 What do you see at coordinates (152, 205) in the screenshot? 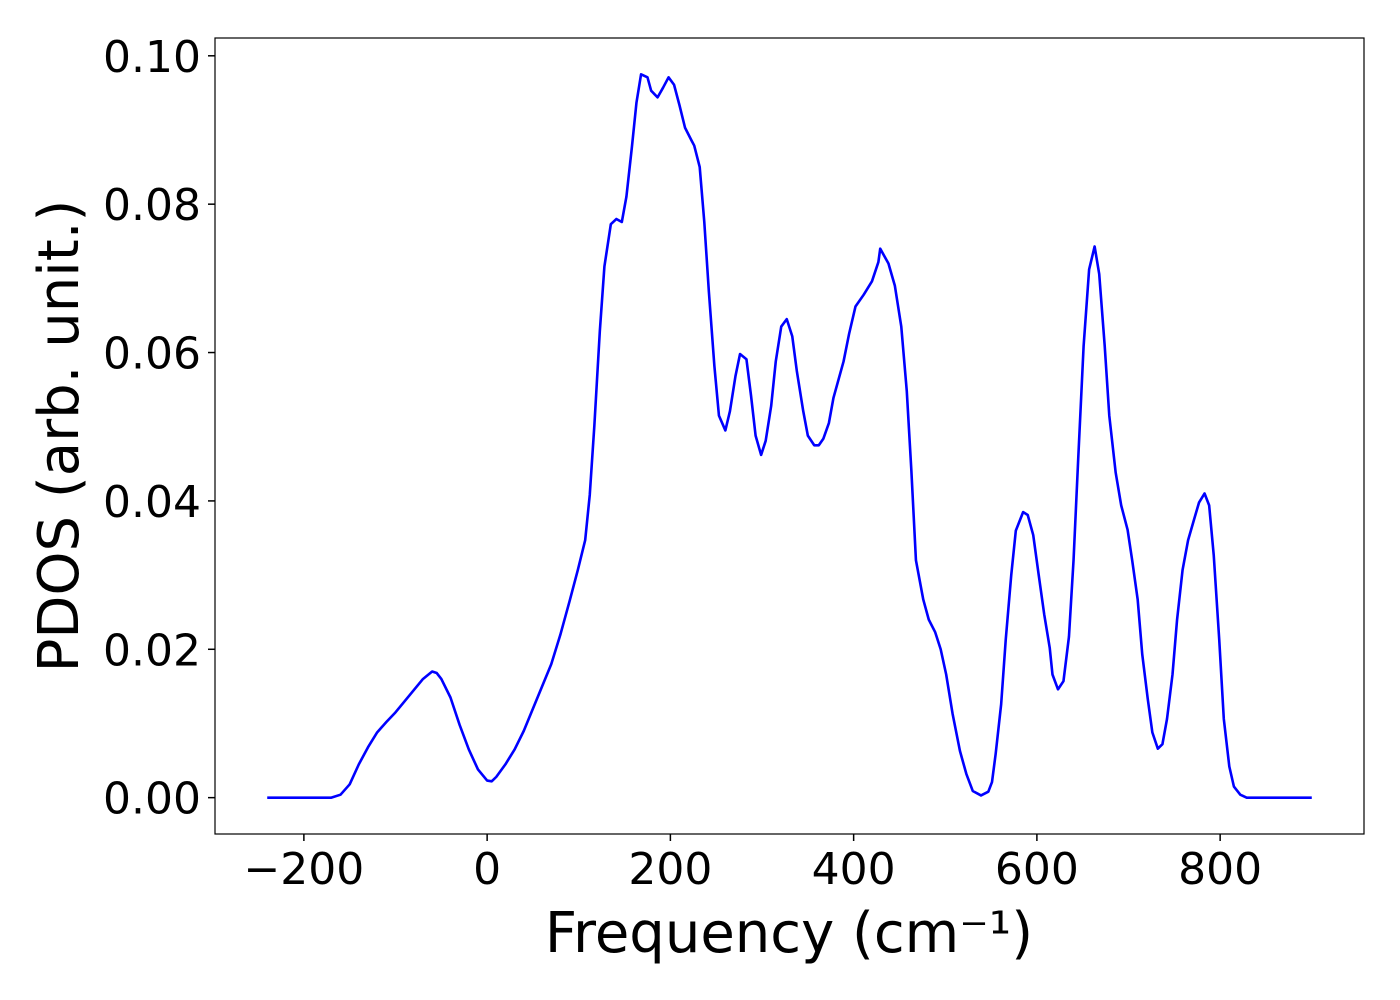
I see `y-tick-label: 0.08` at bounding box center [152, 205].